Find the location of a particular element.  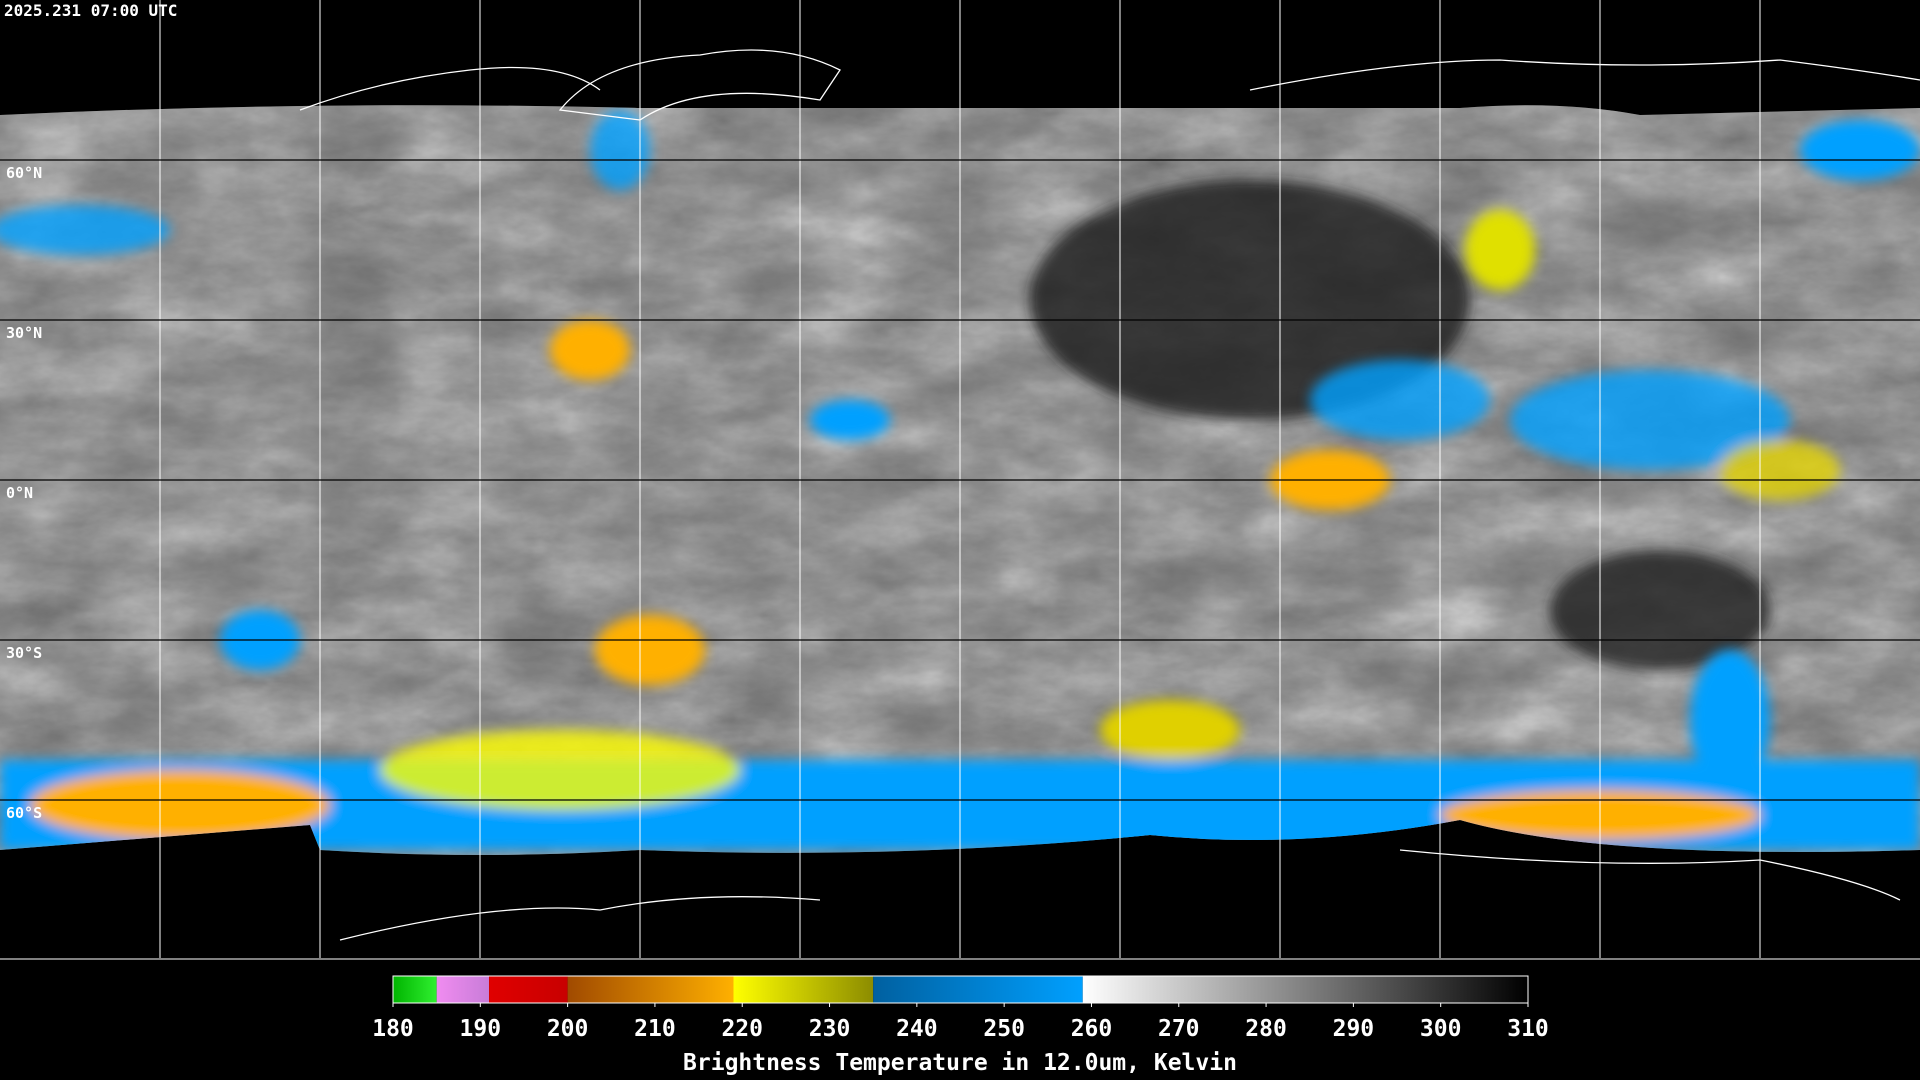

latitude-label: 0°N is located at coordinates (19, 493).